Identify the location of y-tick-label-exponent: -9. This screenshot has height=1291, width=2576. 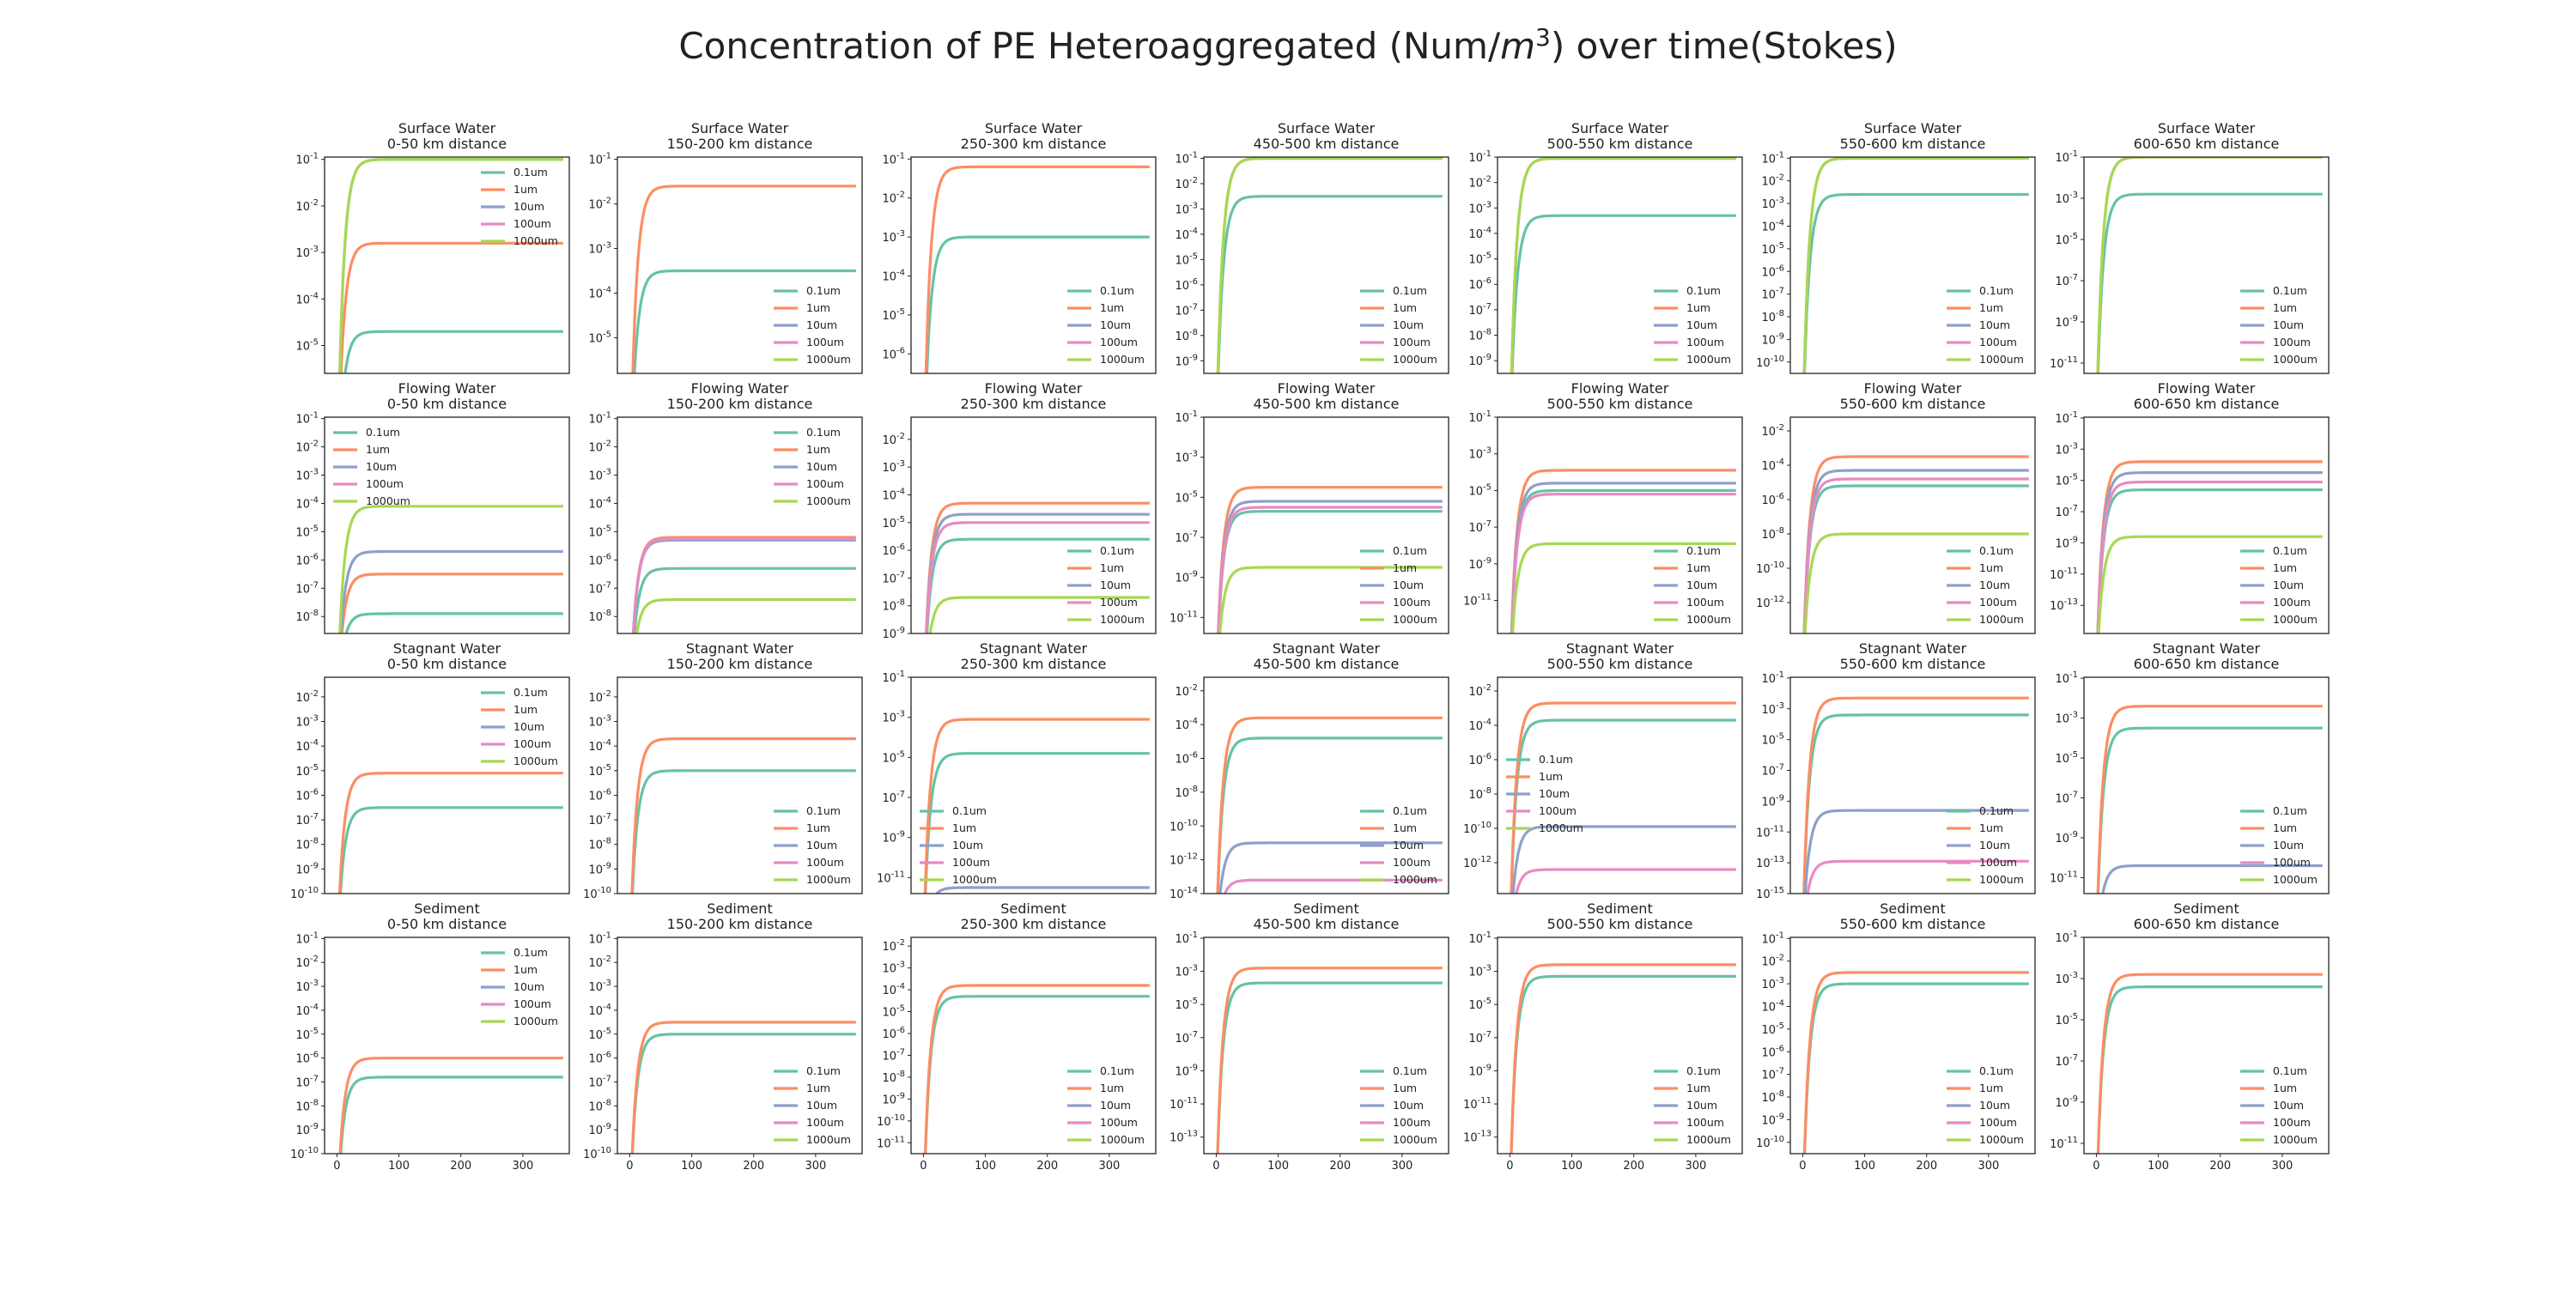
(2073, 319).